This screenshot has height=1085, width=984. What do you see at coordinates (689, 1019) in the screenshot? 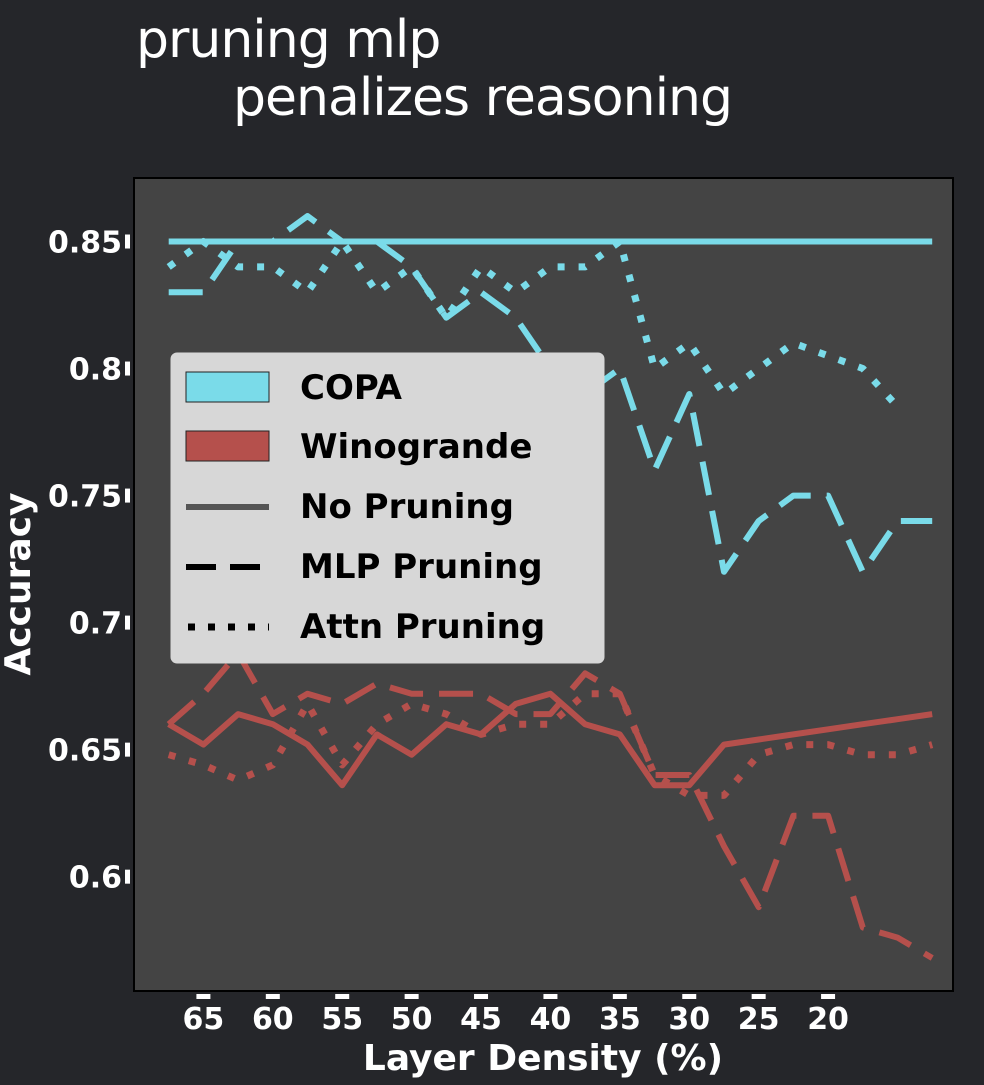
I see `x-tick-label: 30` at bounding box center [689, 1019].